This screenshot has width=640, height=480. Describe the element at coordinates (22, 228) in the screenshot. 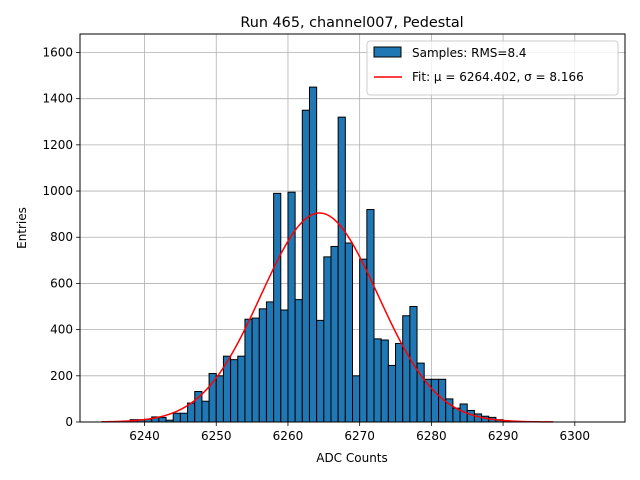

I see `y-axis-label: Entries` at that location.